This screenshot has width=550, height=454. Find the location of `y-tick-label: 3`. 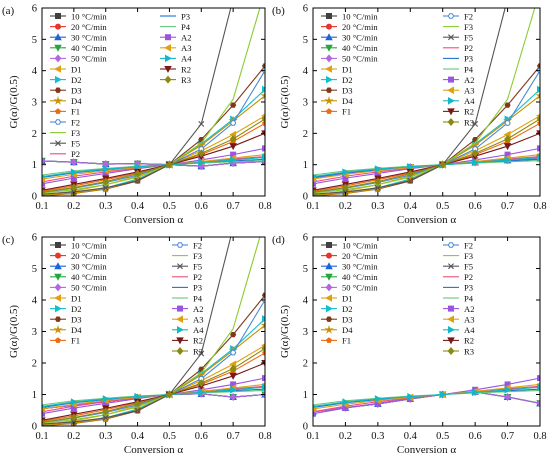

y-tick-label: 3 is located at coordinates (34, 103).